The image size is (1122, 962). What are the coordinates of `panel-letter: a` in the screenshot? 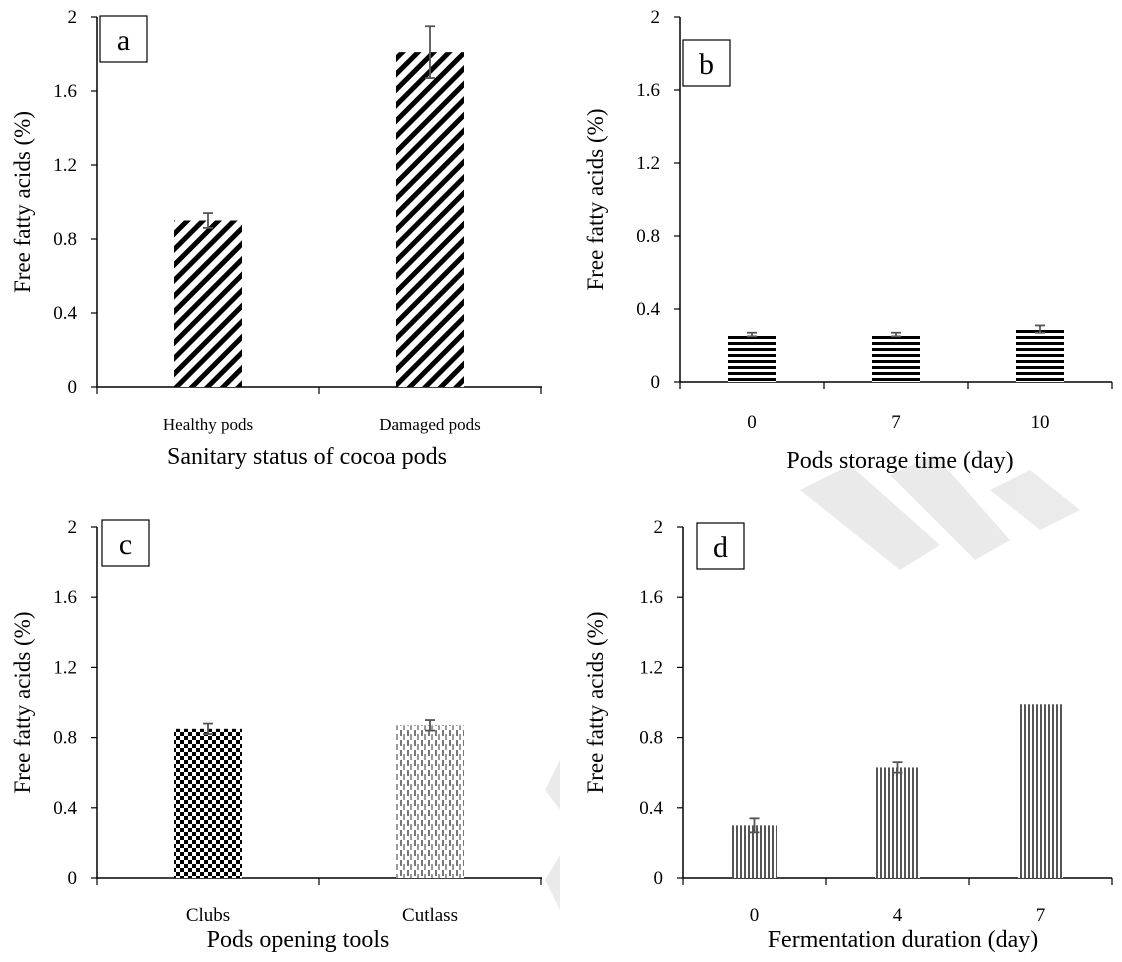 It's located at (123, 40).